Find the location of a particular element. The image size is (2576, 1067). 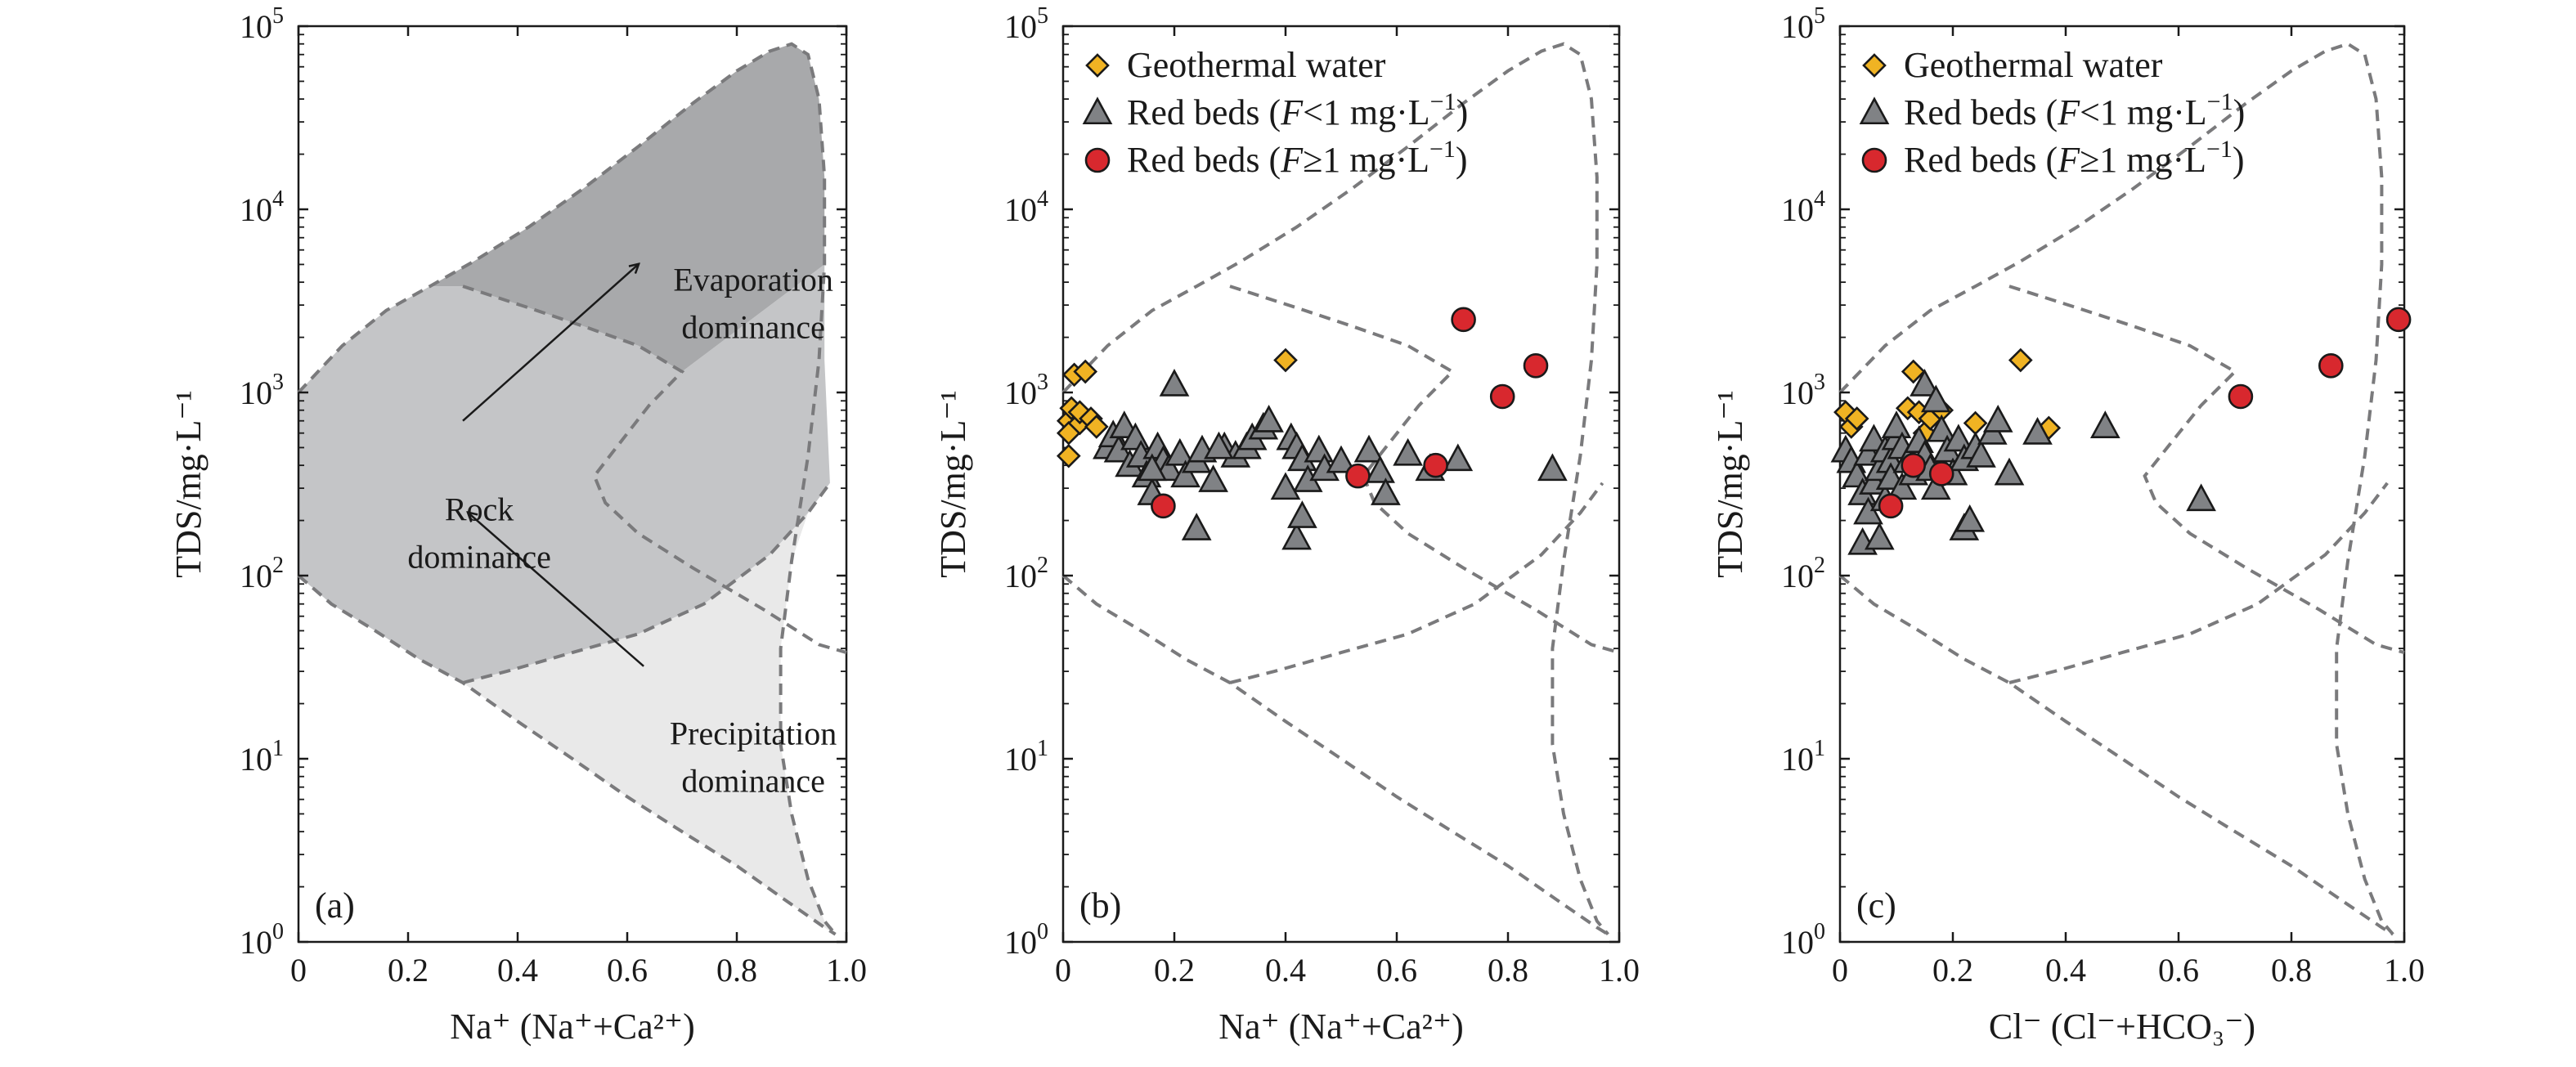

zone-rock is located at coordinates (564, 473).